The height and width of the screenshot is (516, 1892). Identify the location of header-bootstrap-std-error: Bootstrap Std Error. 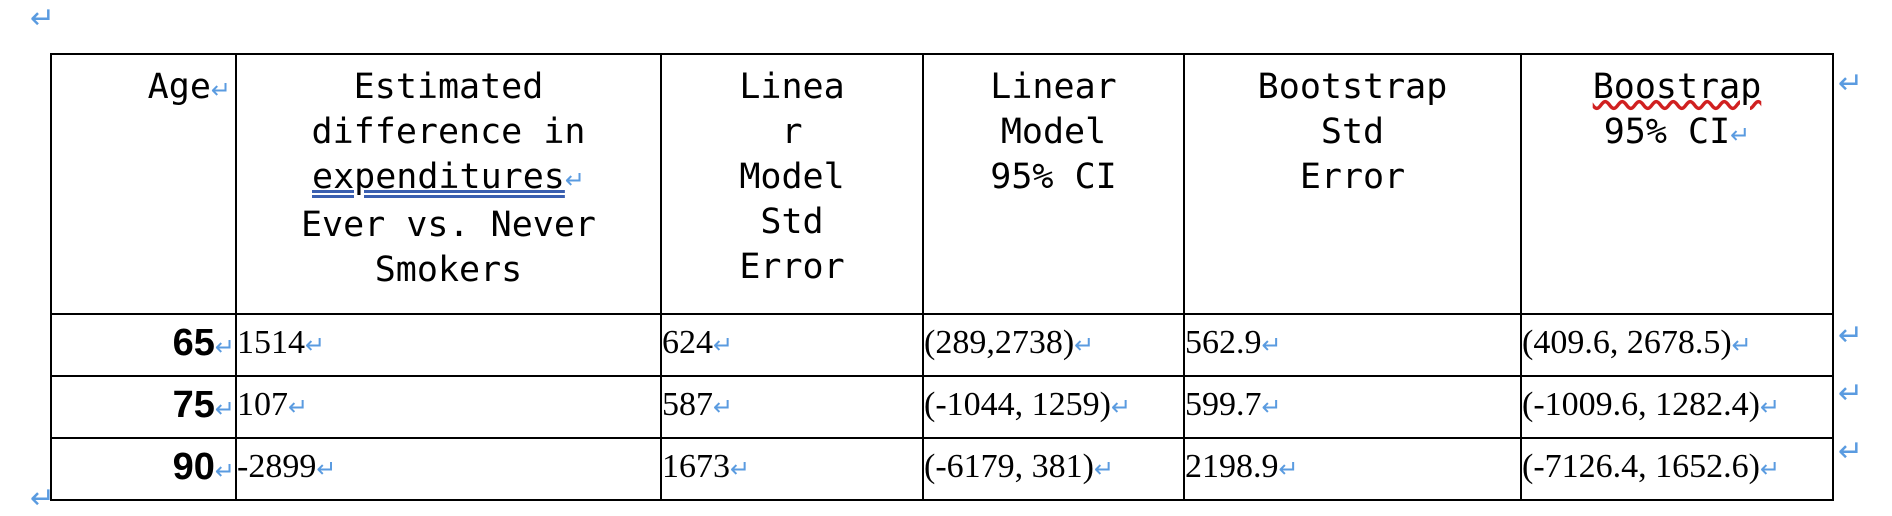
(1352, 184).